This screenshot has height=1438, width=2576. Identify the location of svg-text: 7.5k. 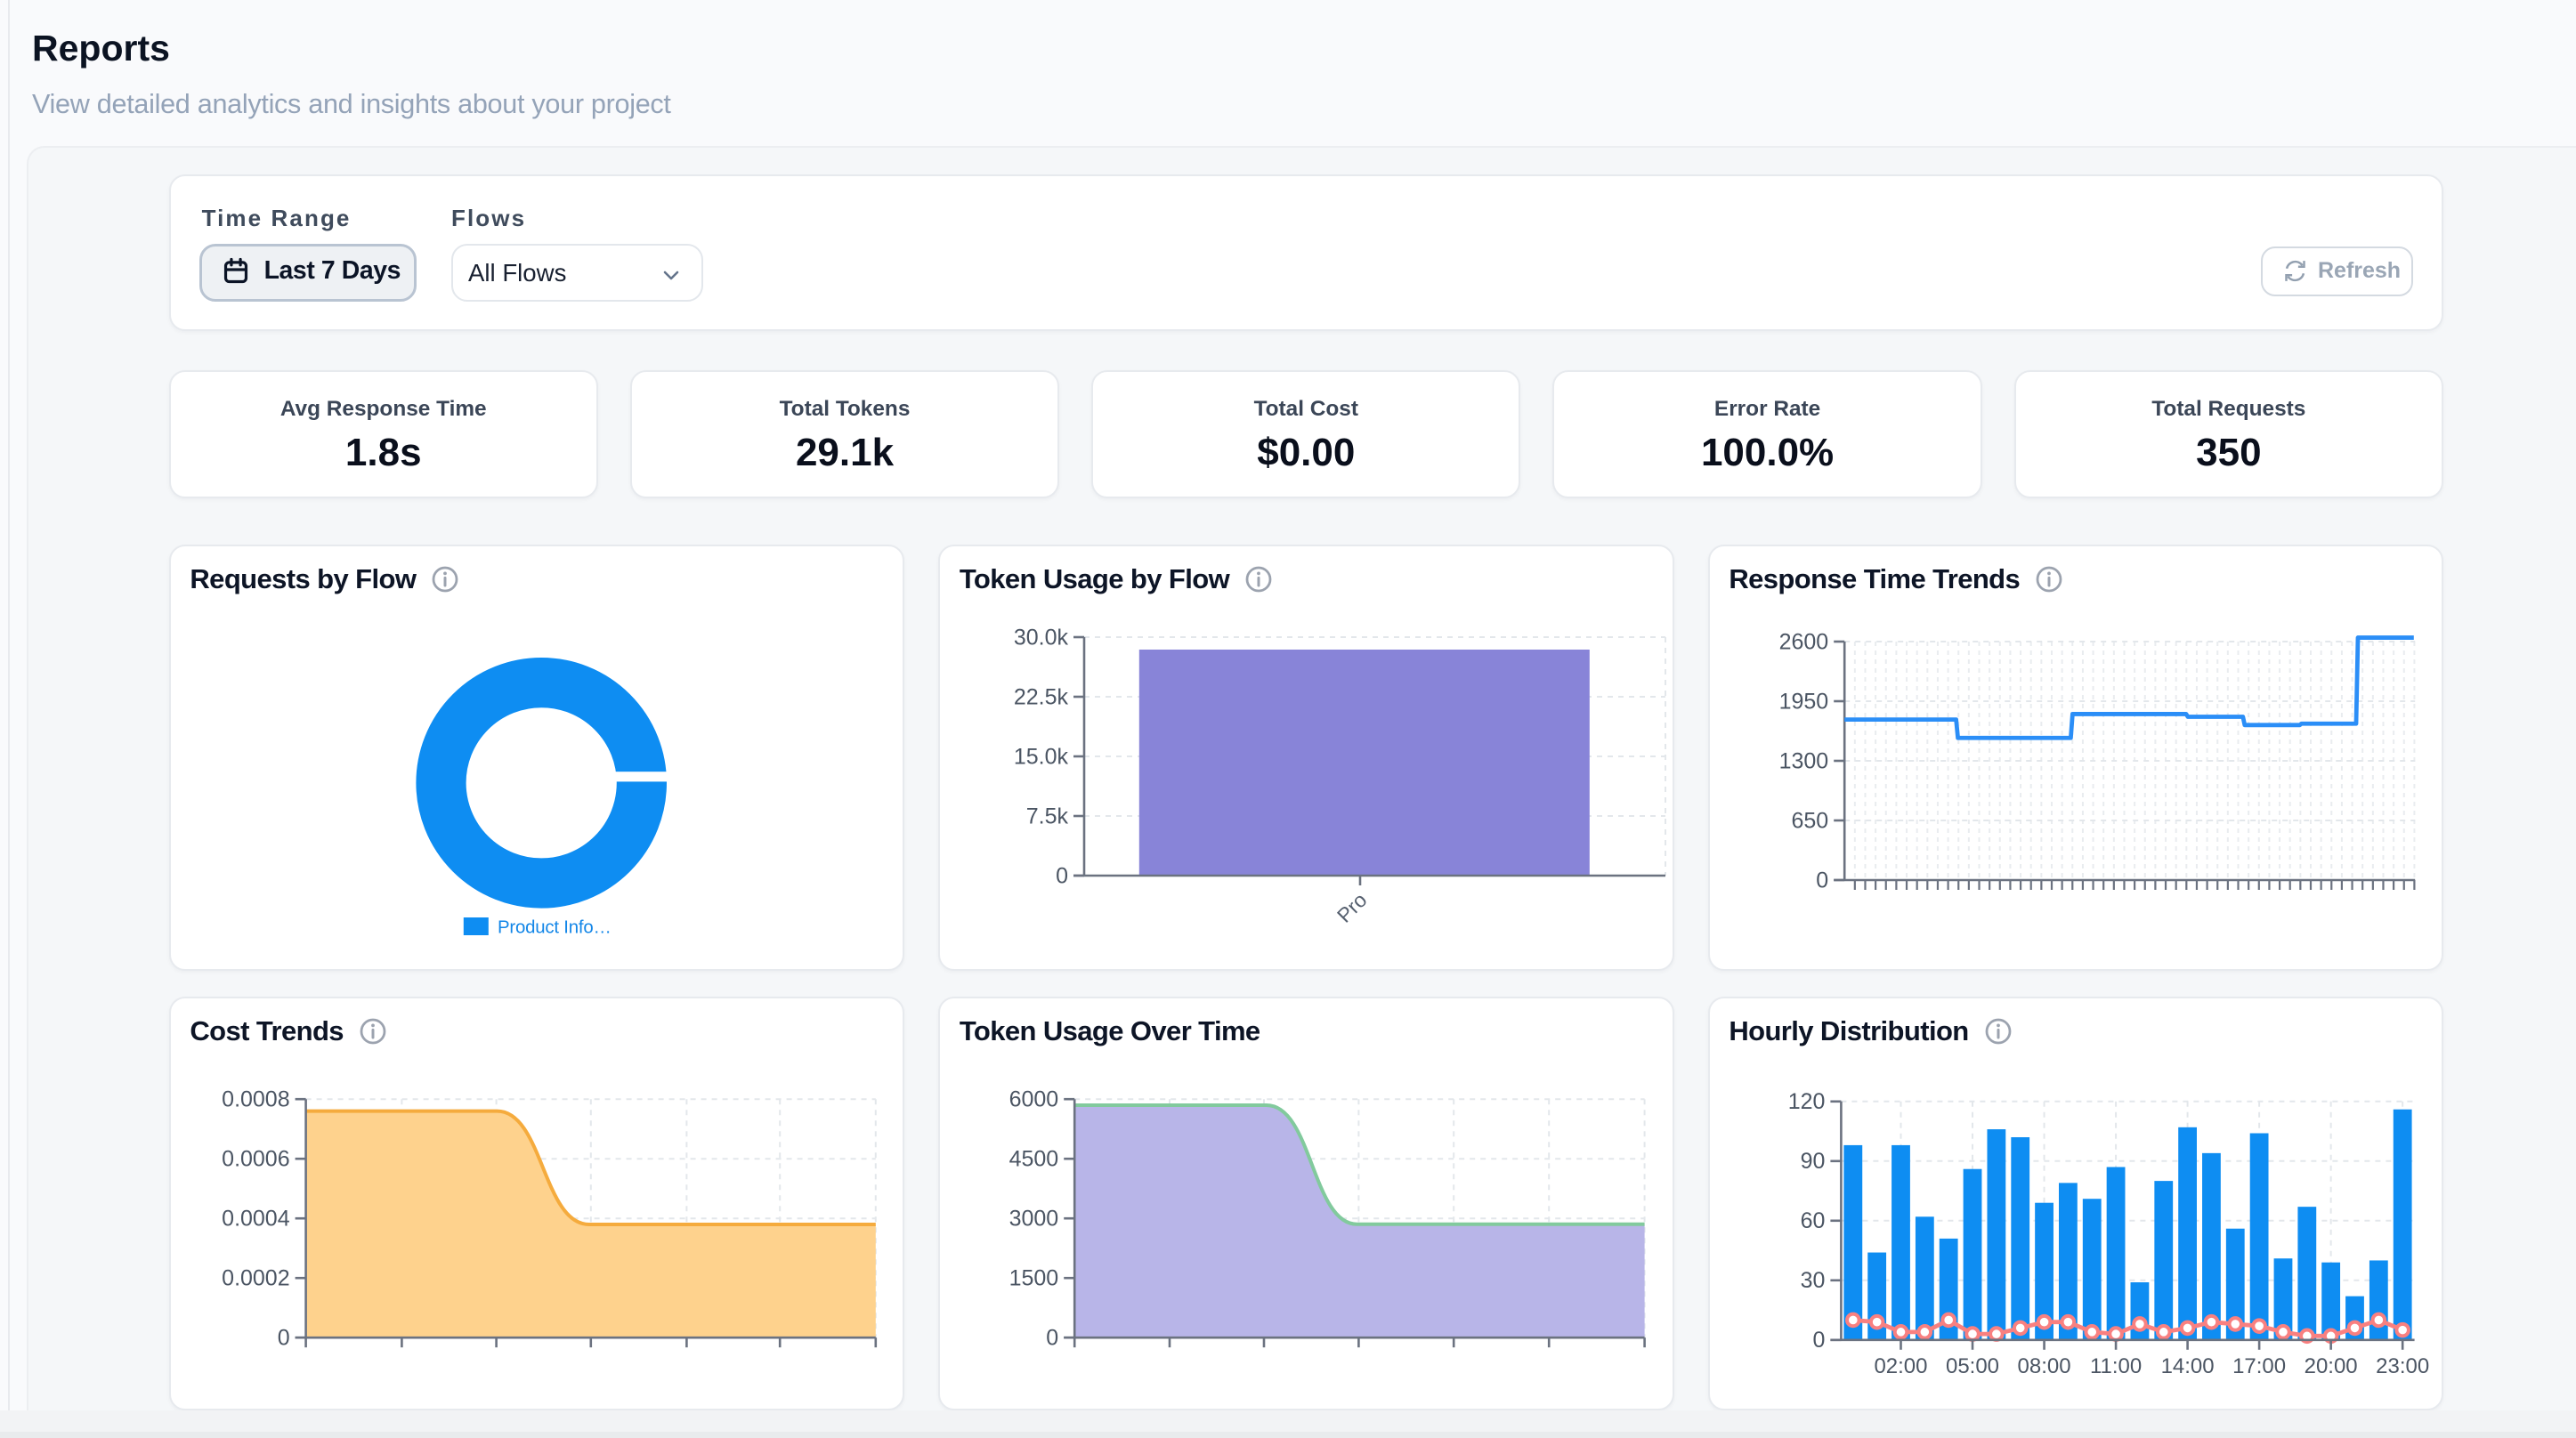
(1047, 816).